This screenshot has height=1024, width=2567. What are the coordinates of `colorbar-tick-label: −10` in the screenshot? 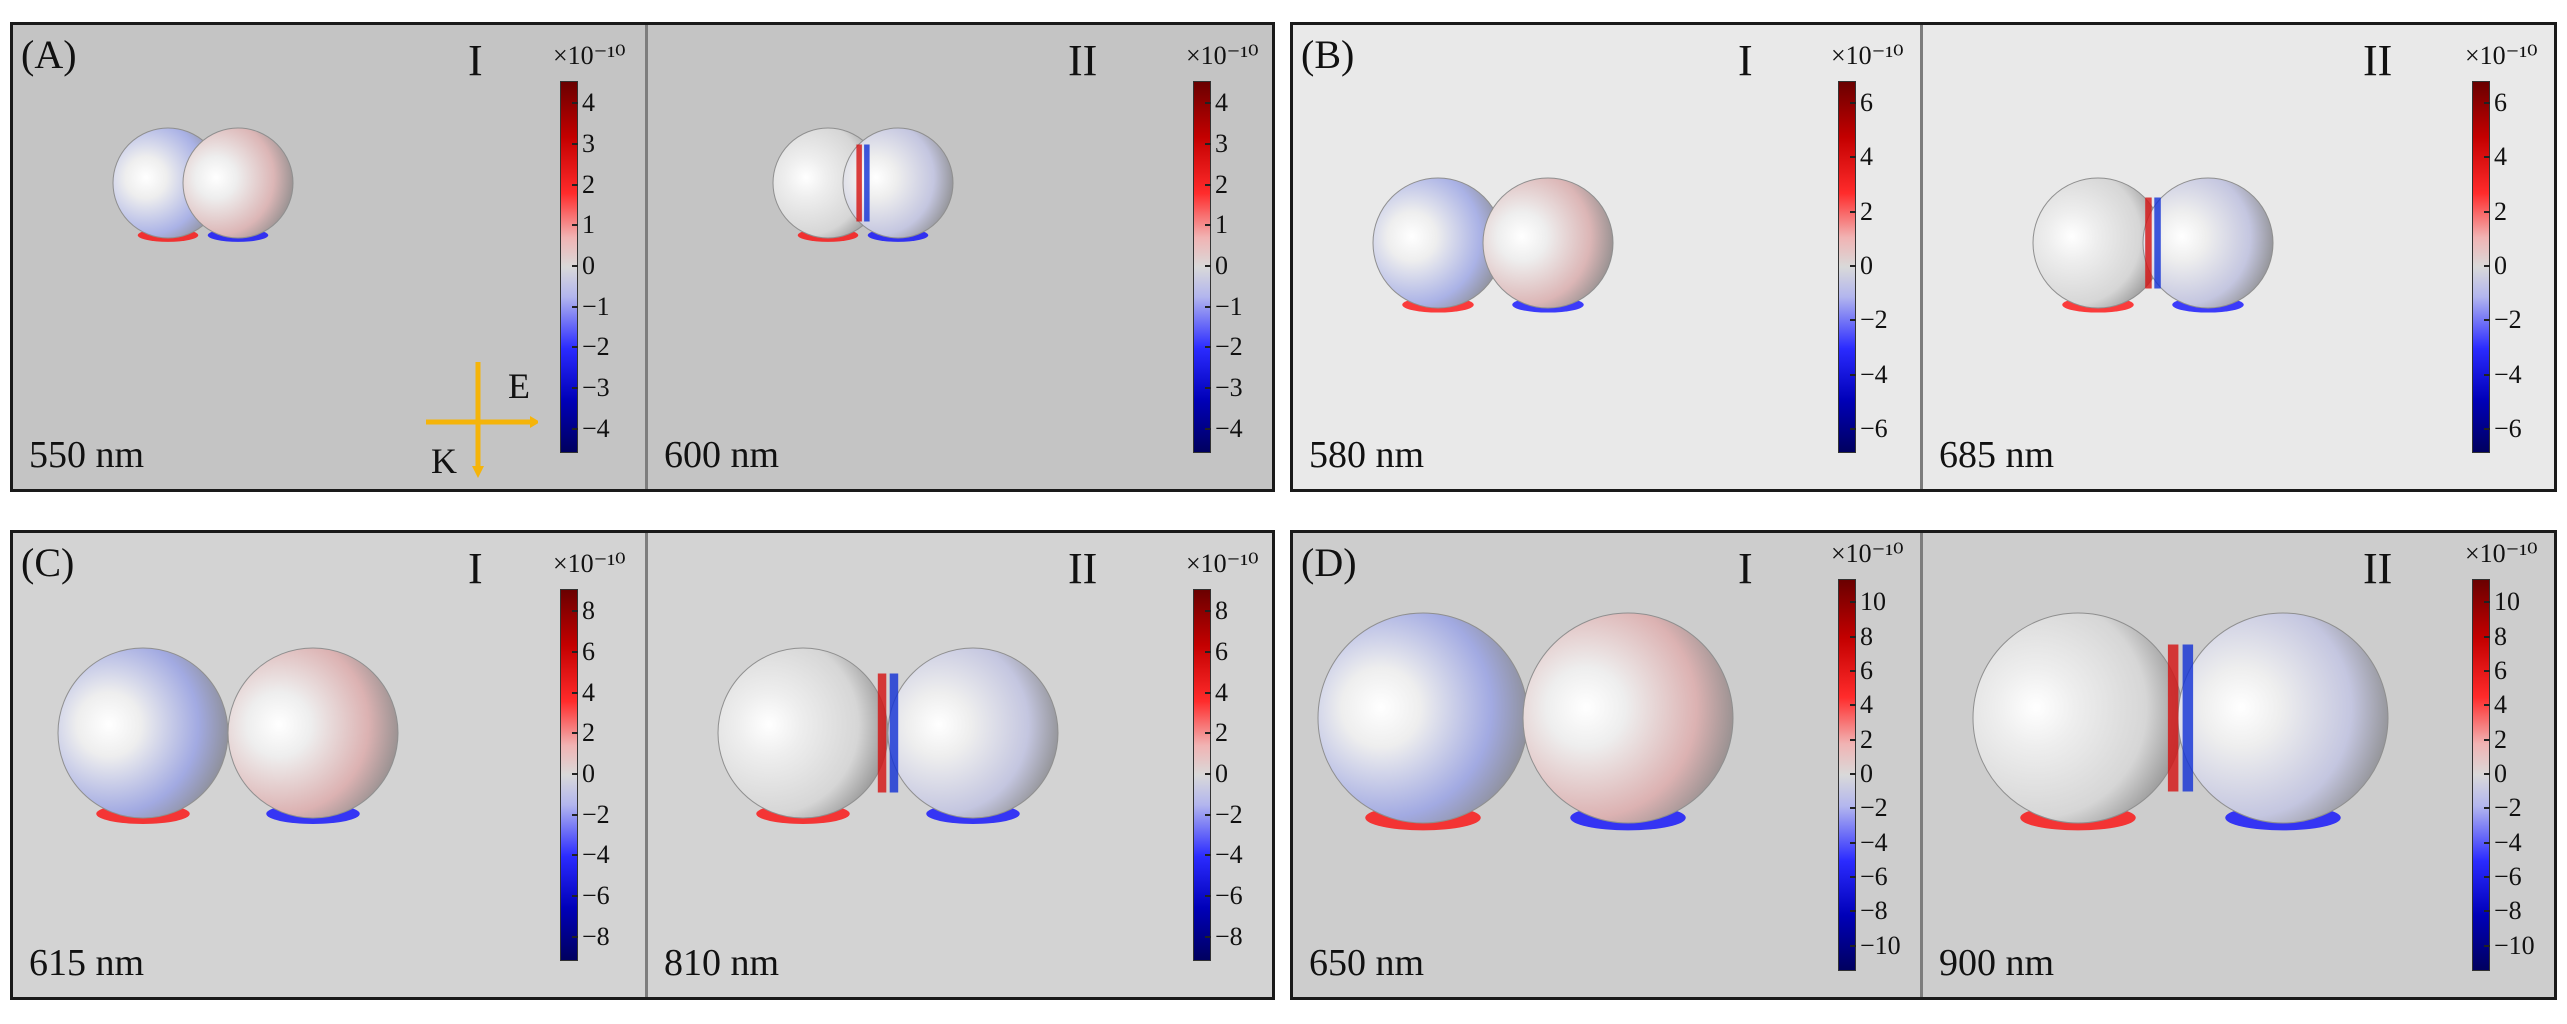 It's located at (2514, 945).